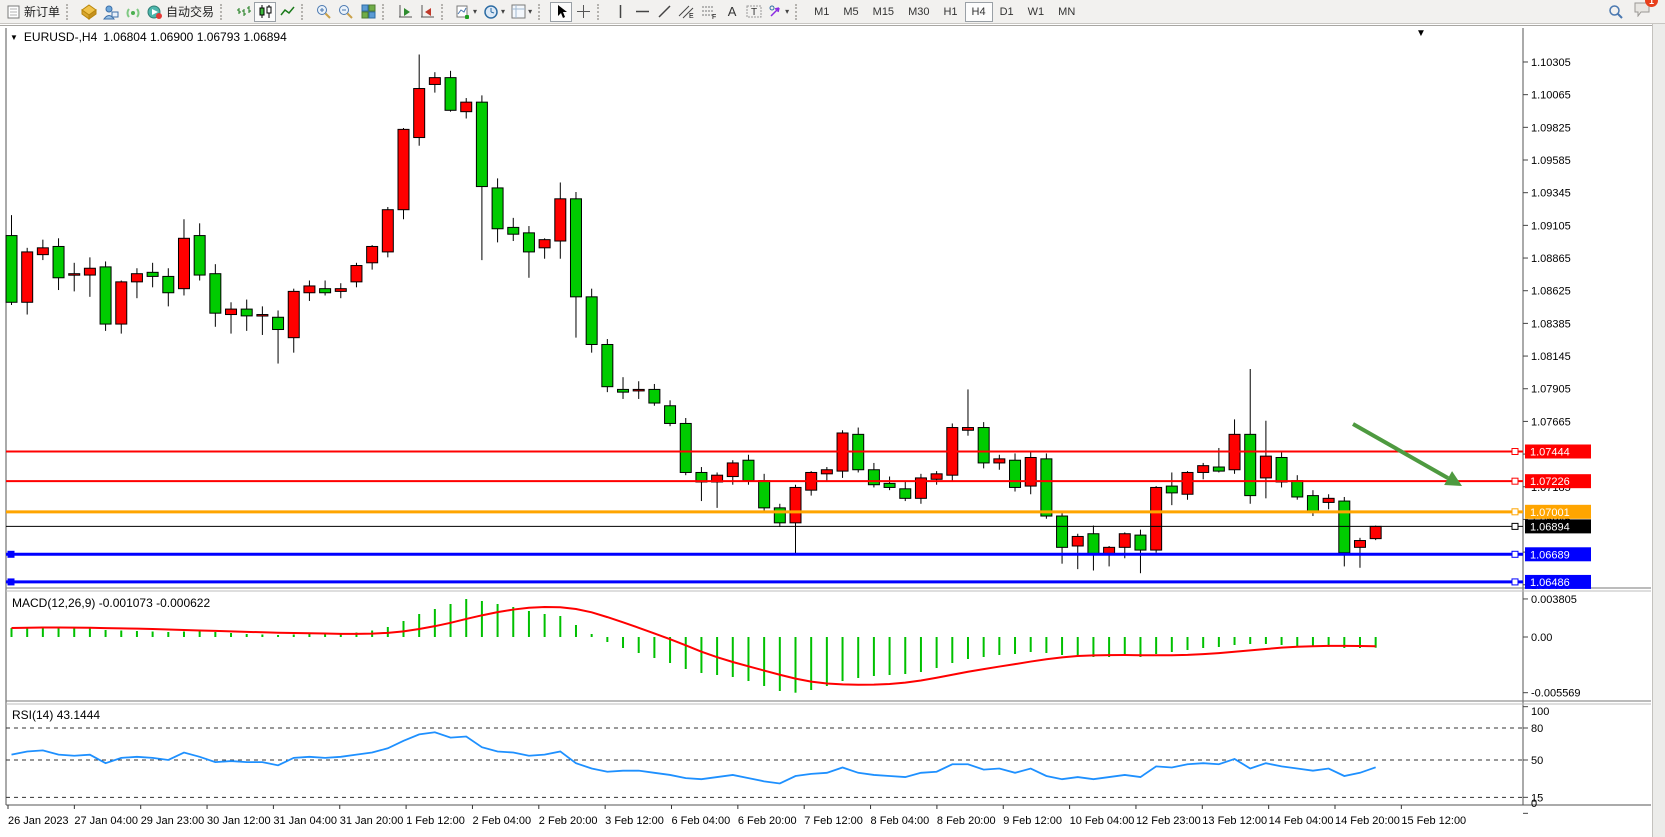 This screenshot has height=837, width=1665. Describe the element at coordinates (1554, 600) in the screenshot. I see `macd-tick-label: 0.003805` at that location.